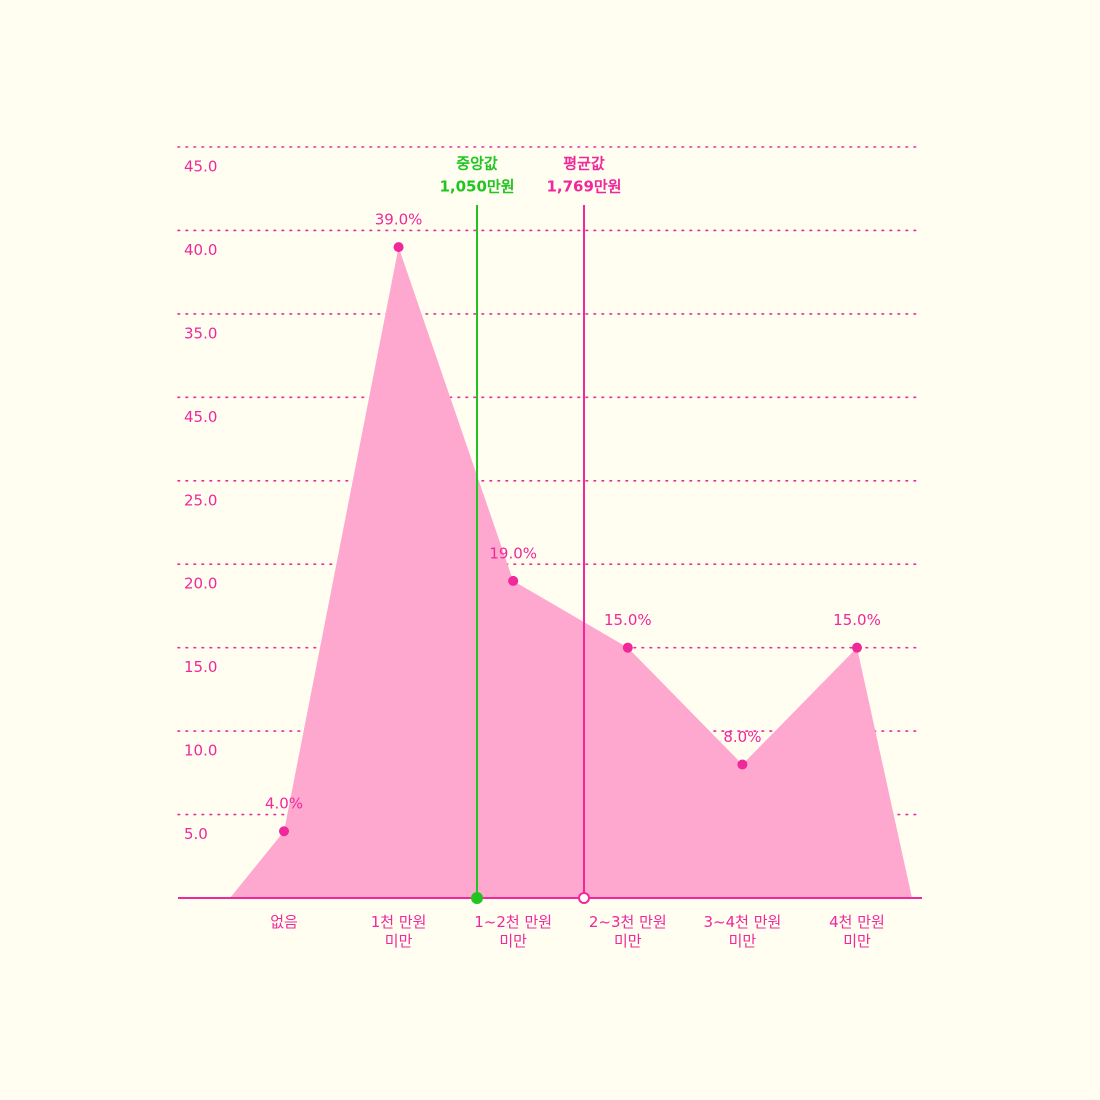  Describe the element at coordinates (398, 931) in the screenshot. I see `x-tick-label: 1천 만원 미만` at that location.